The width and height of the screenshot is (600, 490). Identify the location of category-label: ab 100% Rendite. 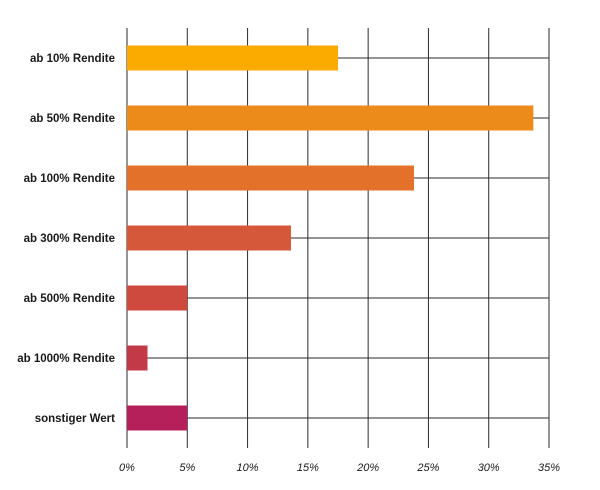
(69, 179).